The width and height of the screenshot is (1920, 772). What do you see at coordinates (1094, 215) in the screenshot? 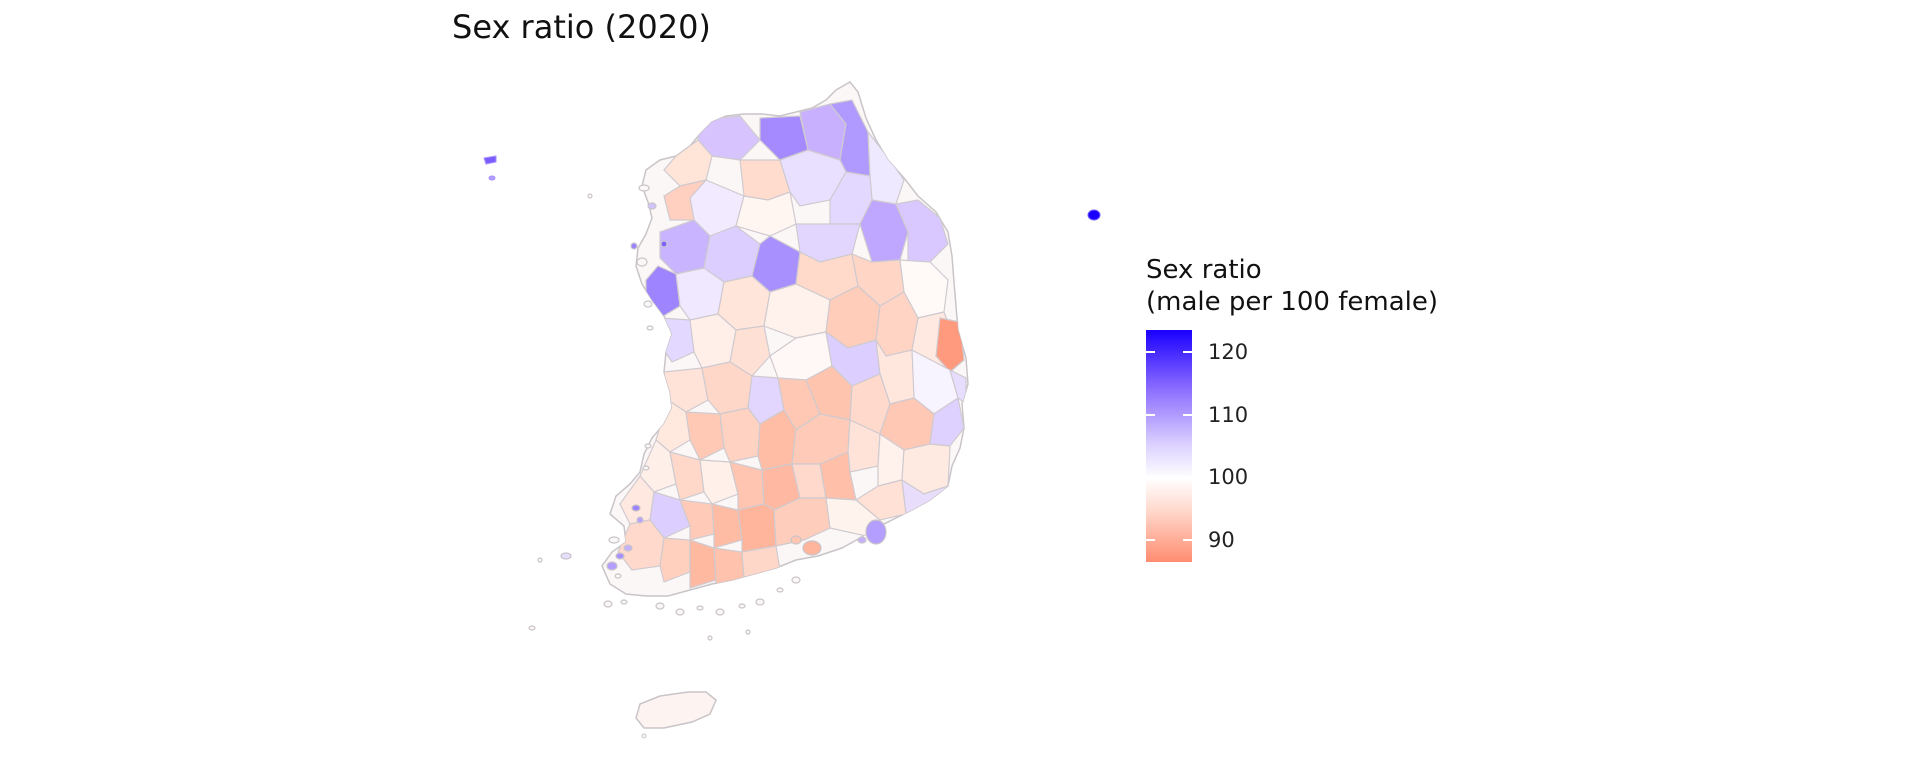
I see `ulleung-island` at bounding box center [1094, 215].